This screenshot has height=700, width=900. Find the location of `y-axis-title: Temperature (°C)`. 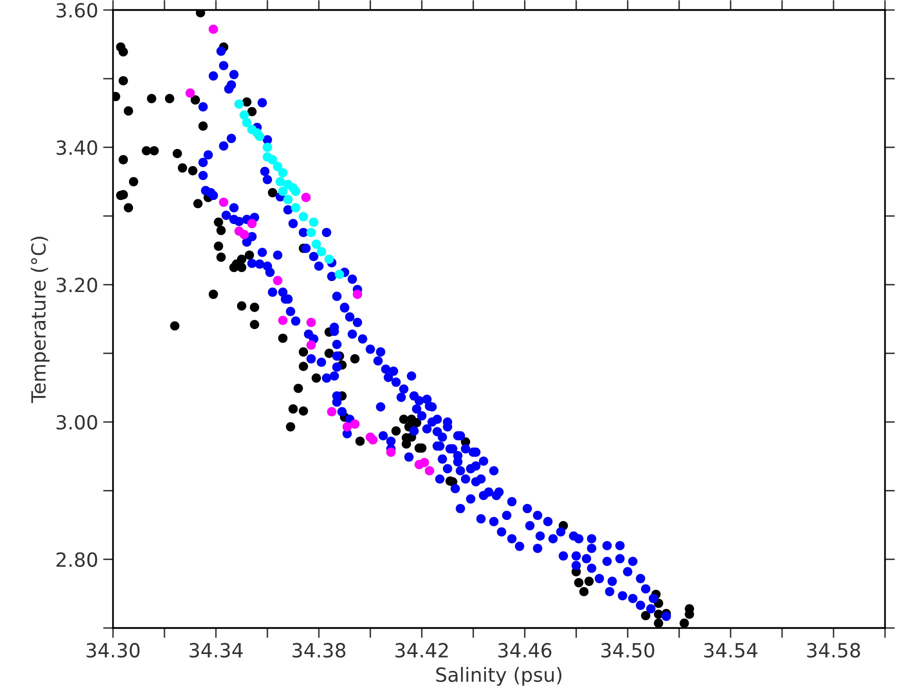

y-axis-title: Temperature (°C) is located at coordinates (40, 319).